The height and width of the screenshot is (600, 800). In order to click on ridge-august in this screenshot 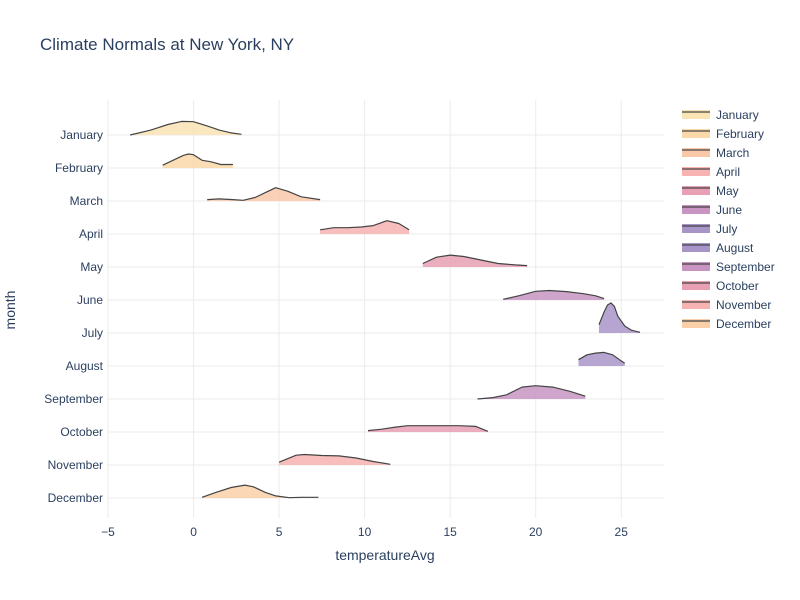, I will do `click(602, 358)`.